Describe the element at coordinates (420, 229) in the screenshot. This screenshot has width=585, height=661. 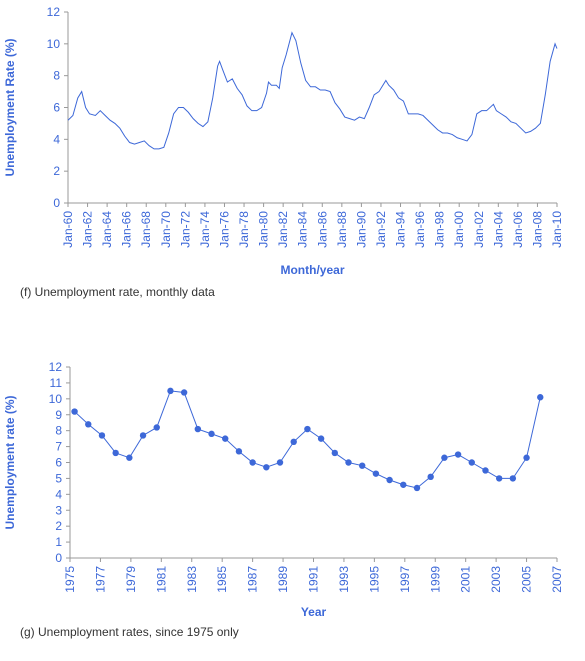
I see `x-tick-label: Jan-96` at that location.